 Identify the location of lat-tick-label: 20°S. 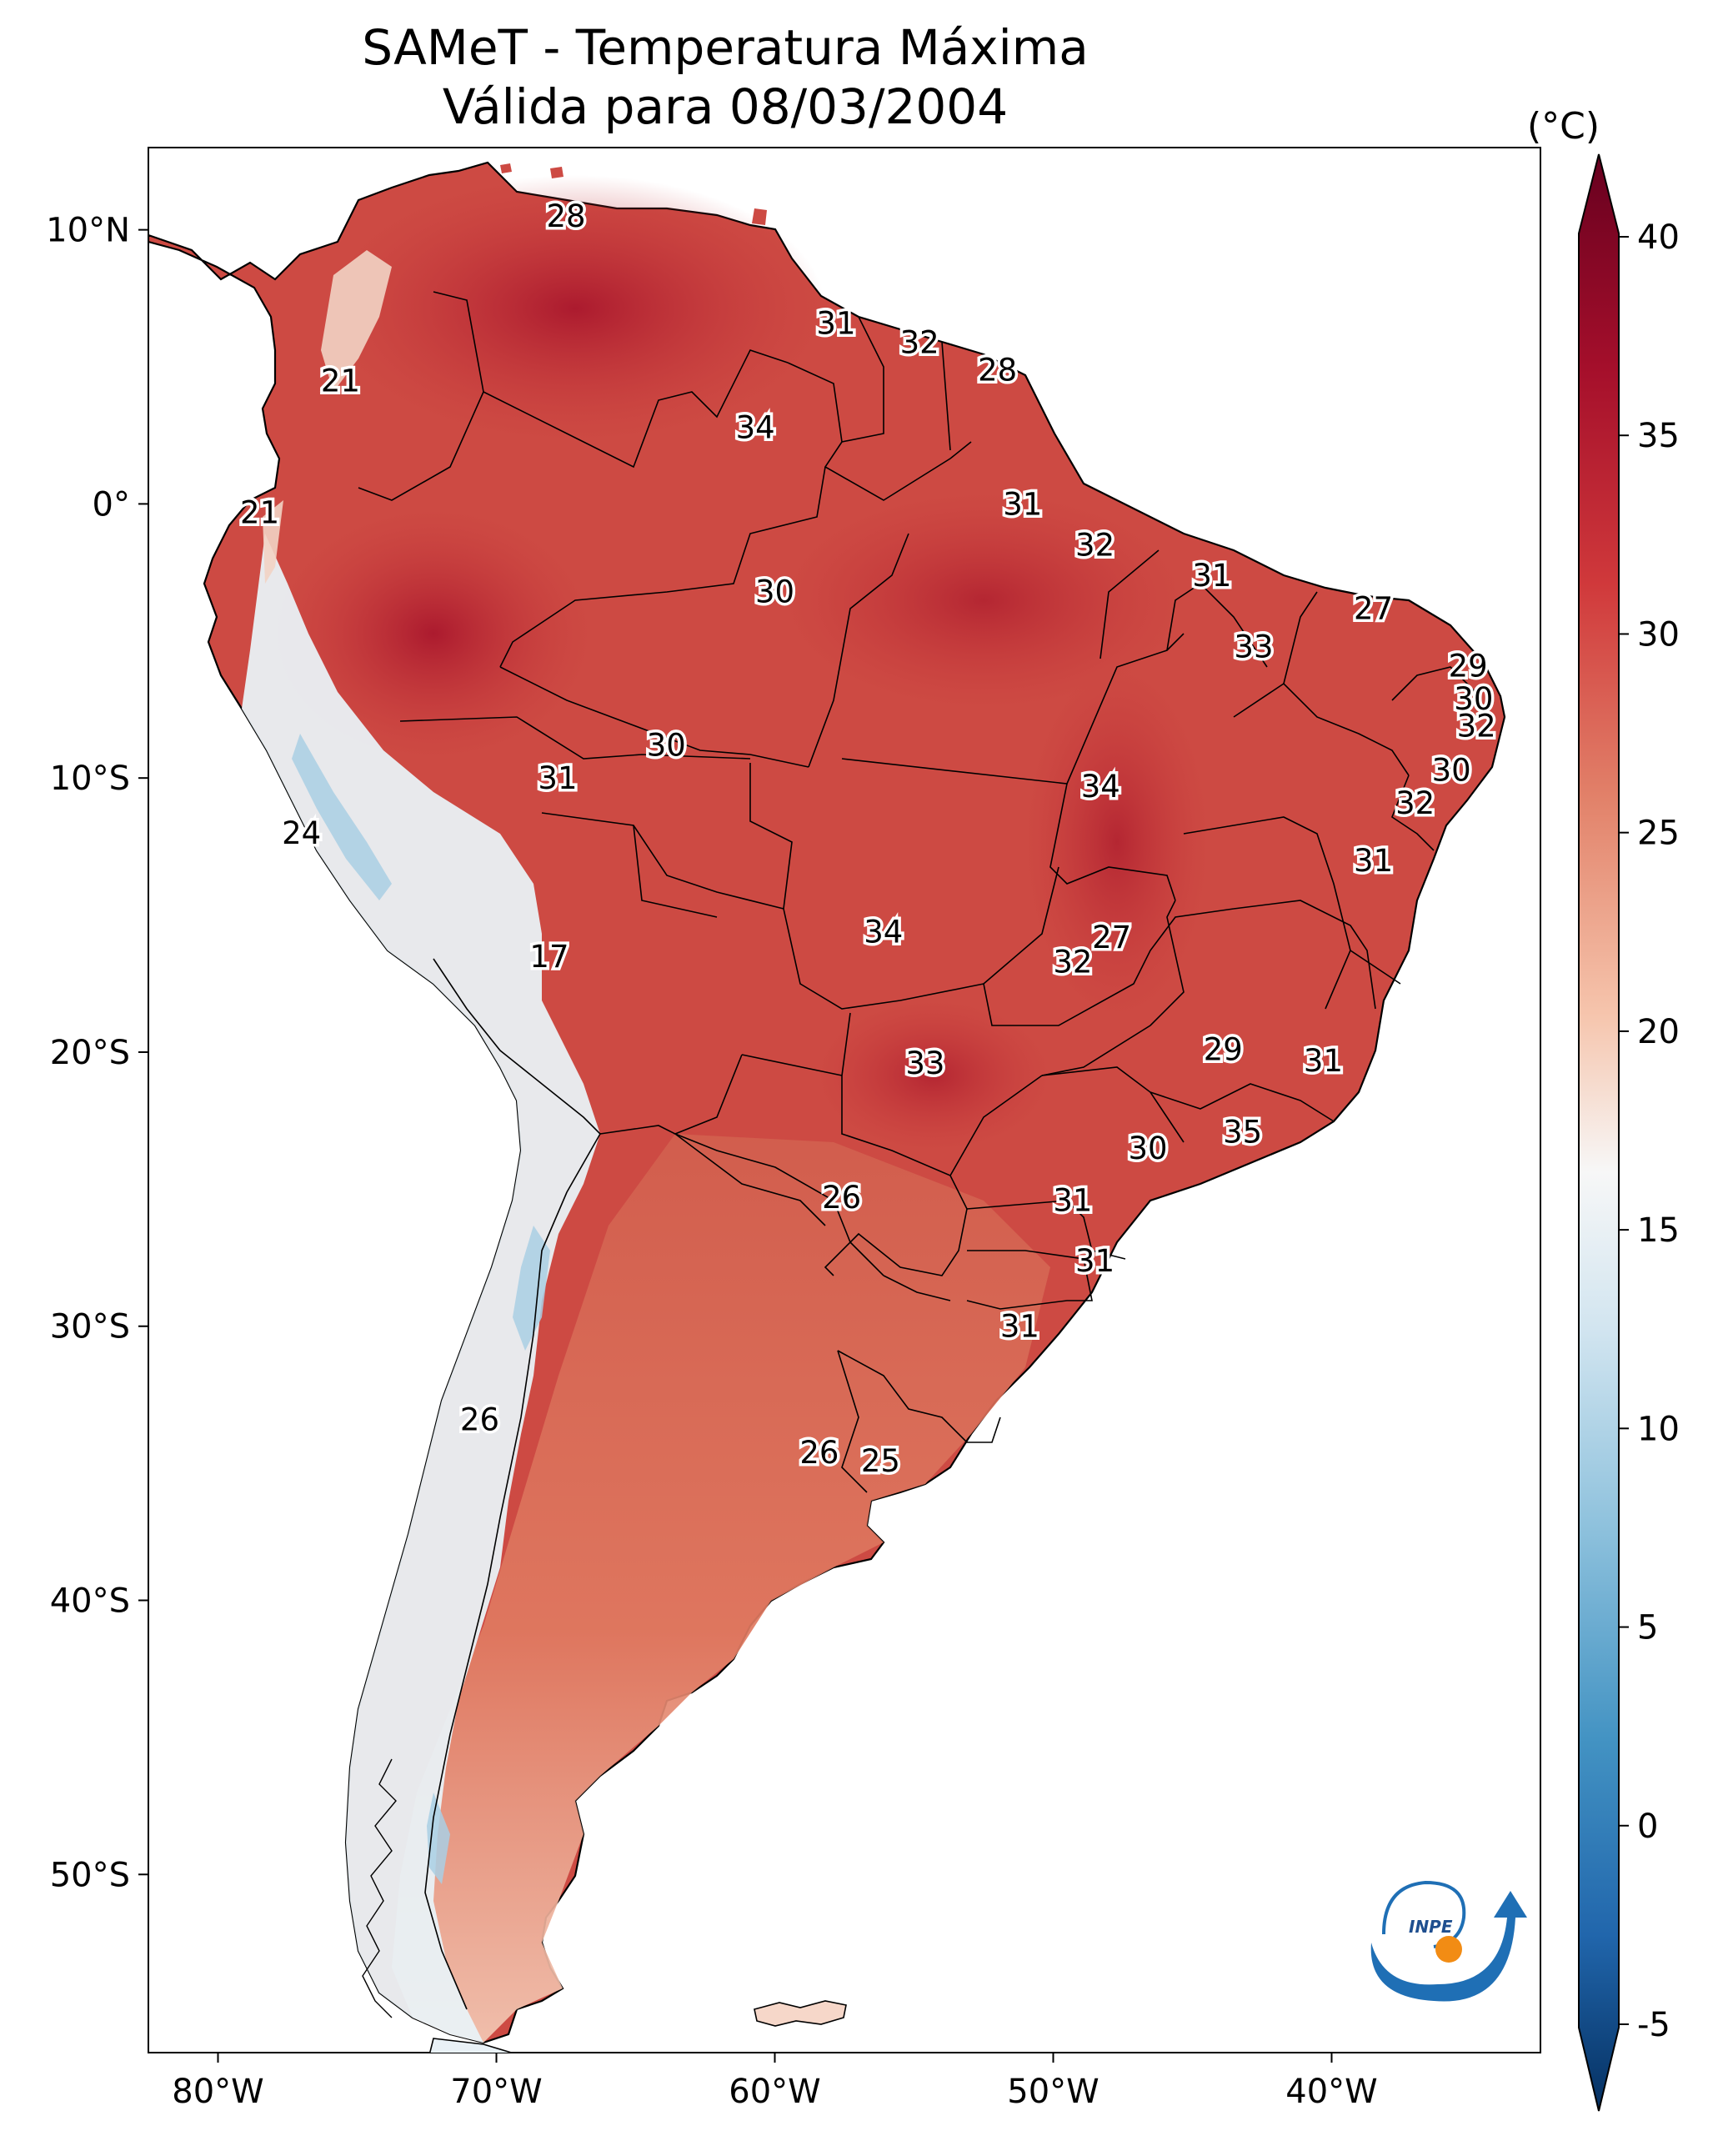
(90, 1053).